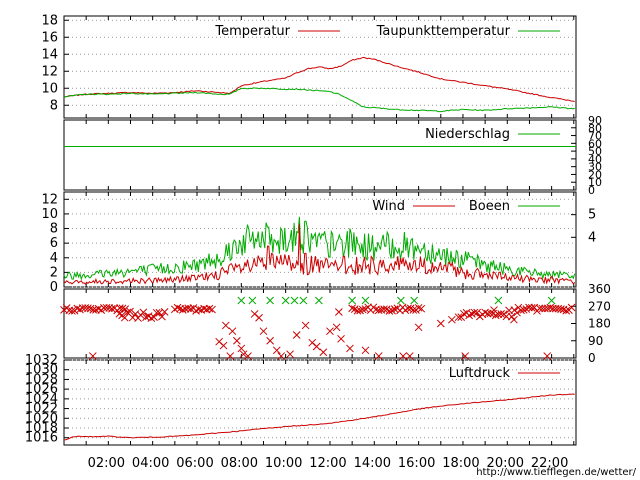 Image resolution: width=640 pixels, height=480 pixels. Describe the element at coordinates (54, 287) in the screenshot. I see `y-tick-label-wind: 0` at that location.